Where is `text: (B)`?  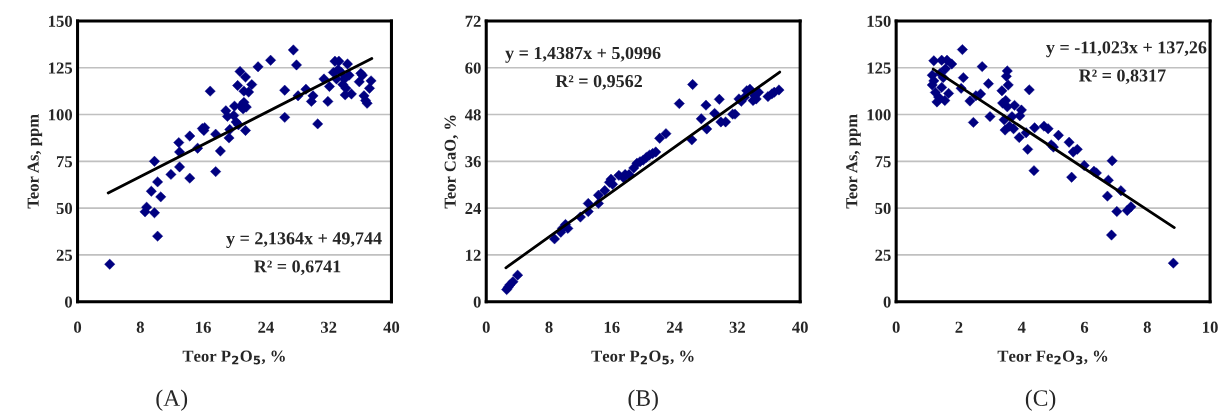 text: (B) is located at coordinates (643, 400).